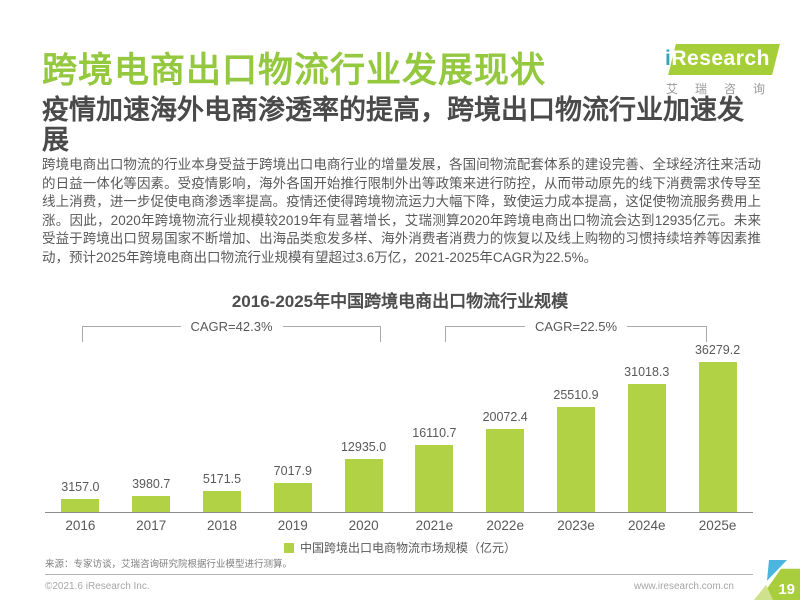 The height and width of the screenshot is (600, 800). What do you see at coordinates (294, 70) in the screenshot?
I see `page-title: 跨境电商出口物流行业发展现状` at bounding box center [294, 70].